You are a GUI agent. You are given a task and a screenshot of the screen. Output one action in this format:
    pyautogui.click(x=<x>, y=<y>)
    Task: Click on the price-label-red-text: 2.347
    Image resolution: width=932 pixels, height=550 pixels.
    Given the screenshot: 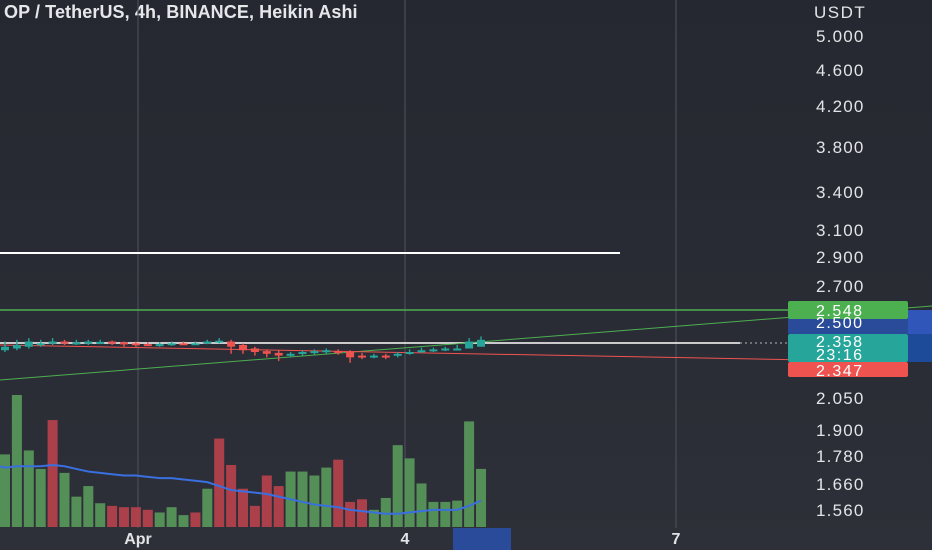 What is the action you would take?
    pyautogui.click(x=840, y=371)
    